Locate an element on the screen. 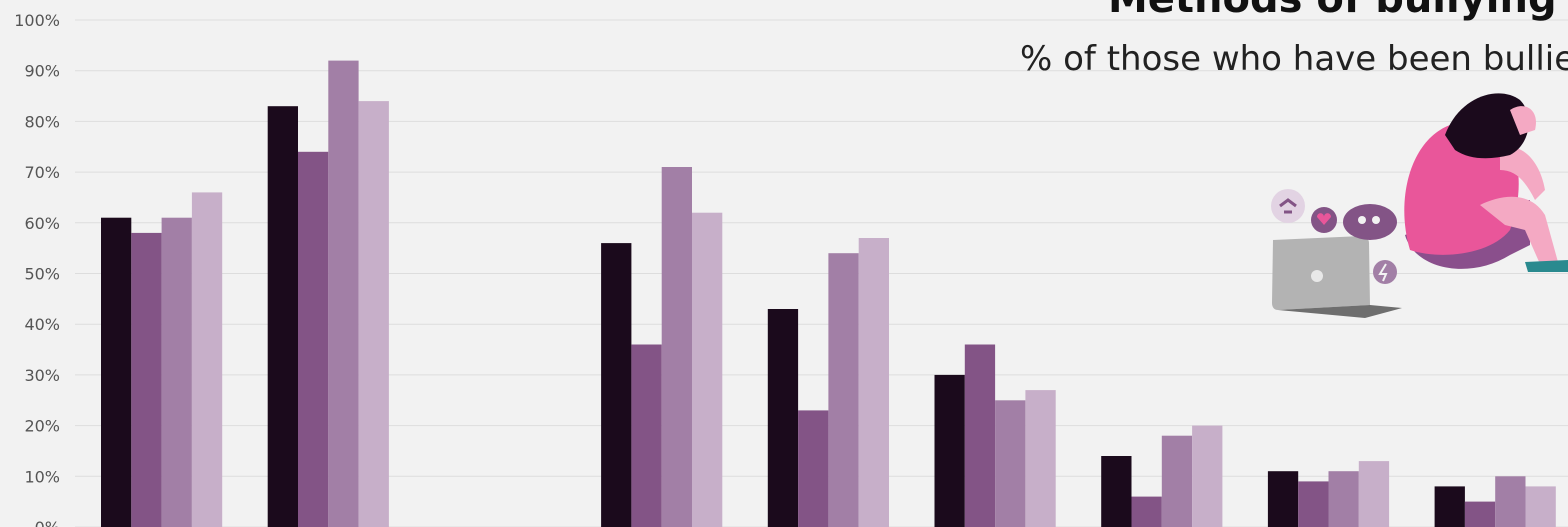 The image size is (1568, 527). hand is located at coordinates (1523, 120).